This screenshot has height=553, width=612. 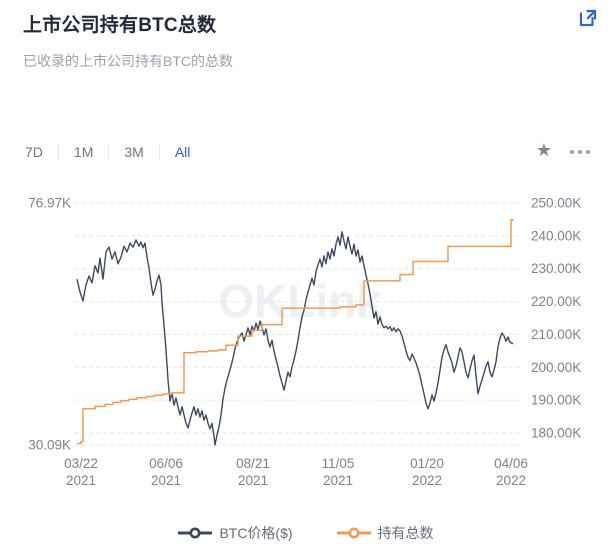 I want to click on legend-item-holdings: 持有总数, so click(x=385, y=533).